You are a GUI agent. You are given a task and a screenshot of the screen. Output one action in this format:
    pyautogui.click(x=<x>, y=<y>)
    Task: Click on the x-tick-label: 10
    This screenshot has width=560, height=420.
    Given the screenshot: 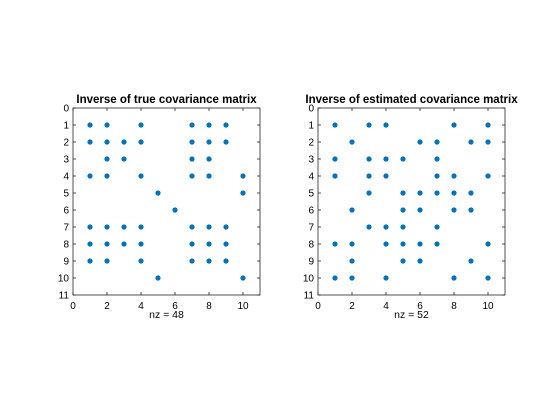 What is the action you would take?
    pyautogui.click(x=243, y=306)
    